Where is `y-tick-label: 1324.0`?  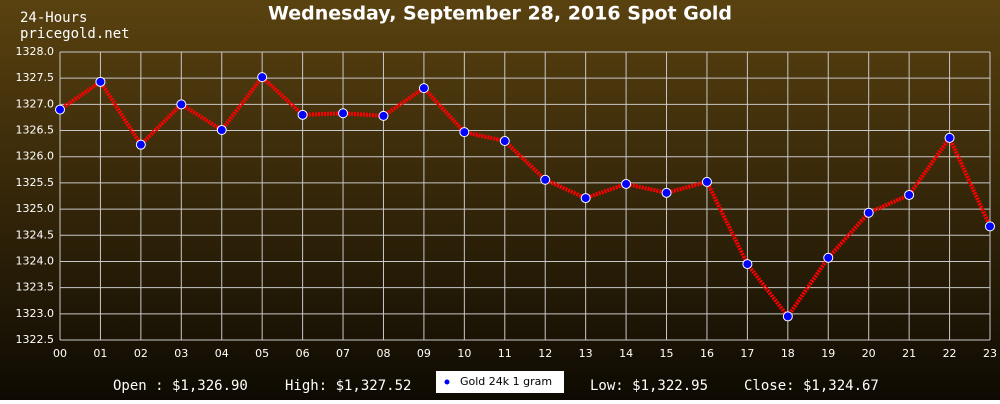
y-tick-label: 1324.0 is located at coordinates (35, 260).